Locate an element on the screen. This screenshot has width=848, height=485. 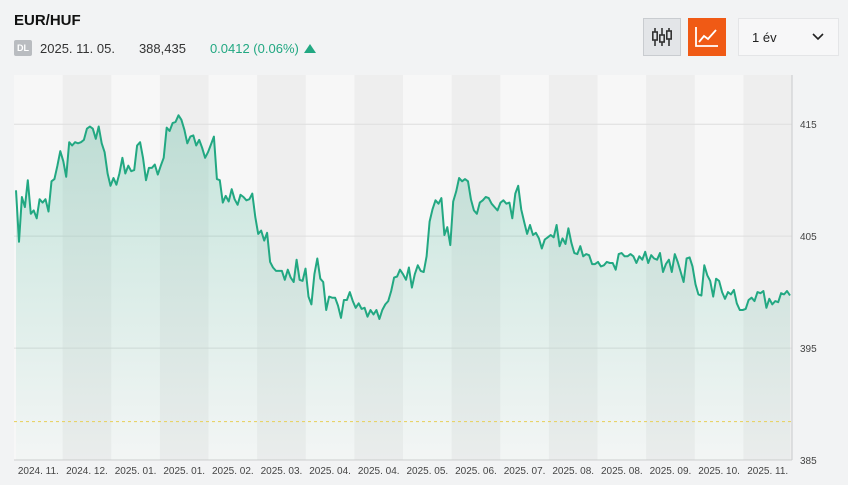
line-chart-icon is located at coordinates (706, 37).